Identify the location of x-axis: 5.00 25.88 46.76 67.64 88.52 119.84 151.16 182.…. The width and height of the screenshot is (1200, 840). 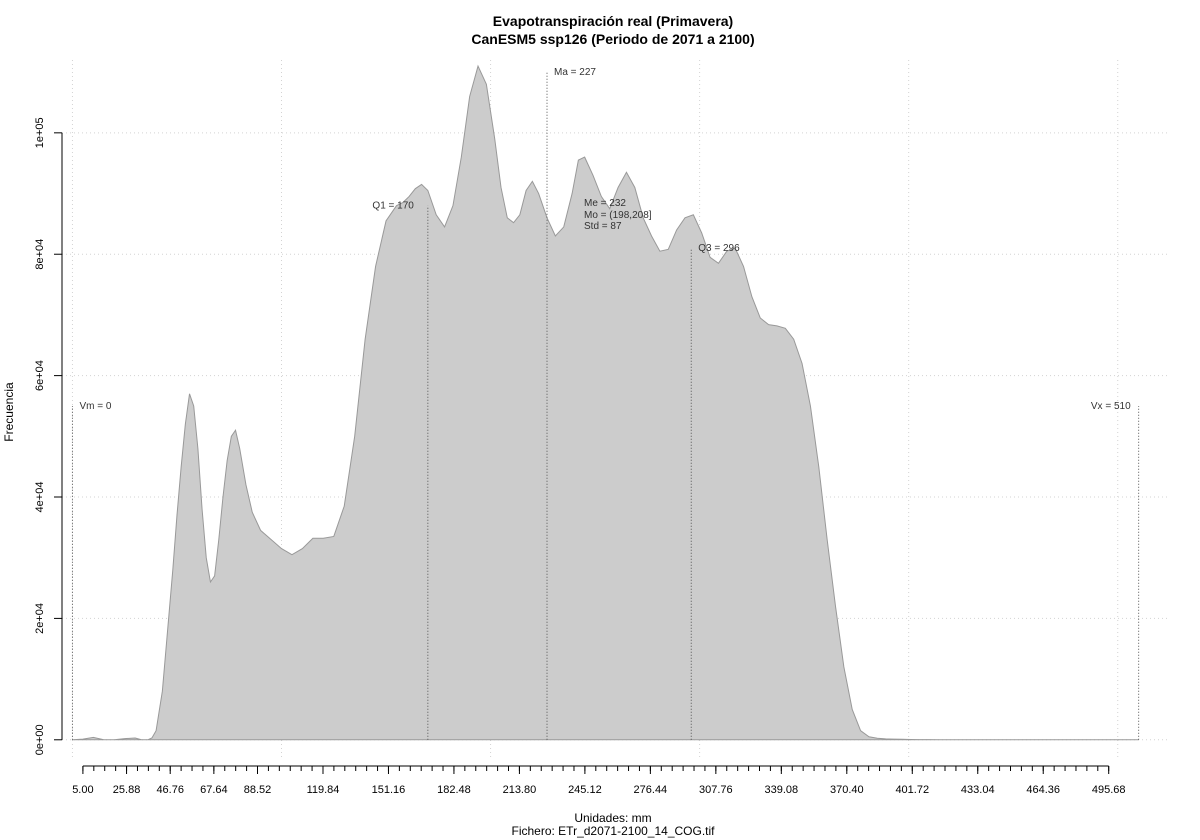
(599, 780).